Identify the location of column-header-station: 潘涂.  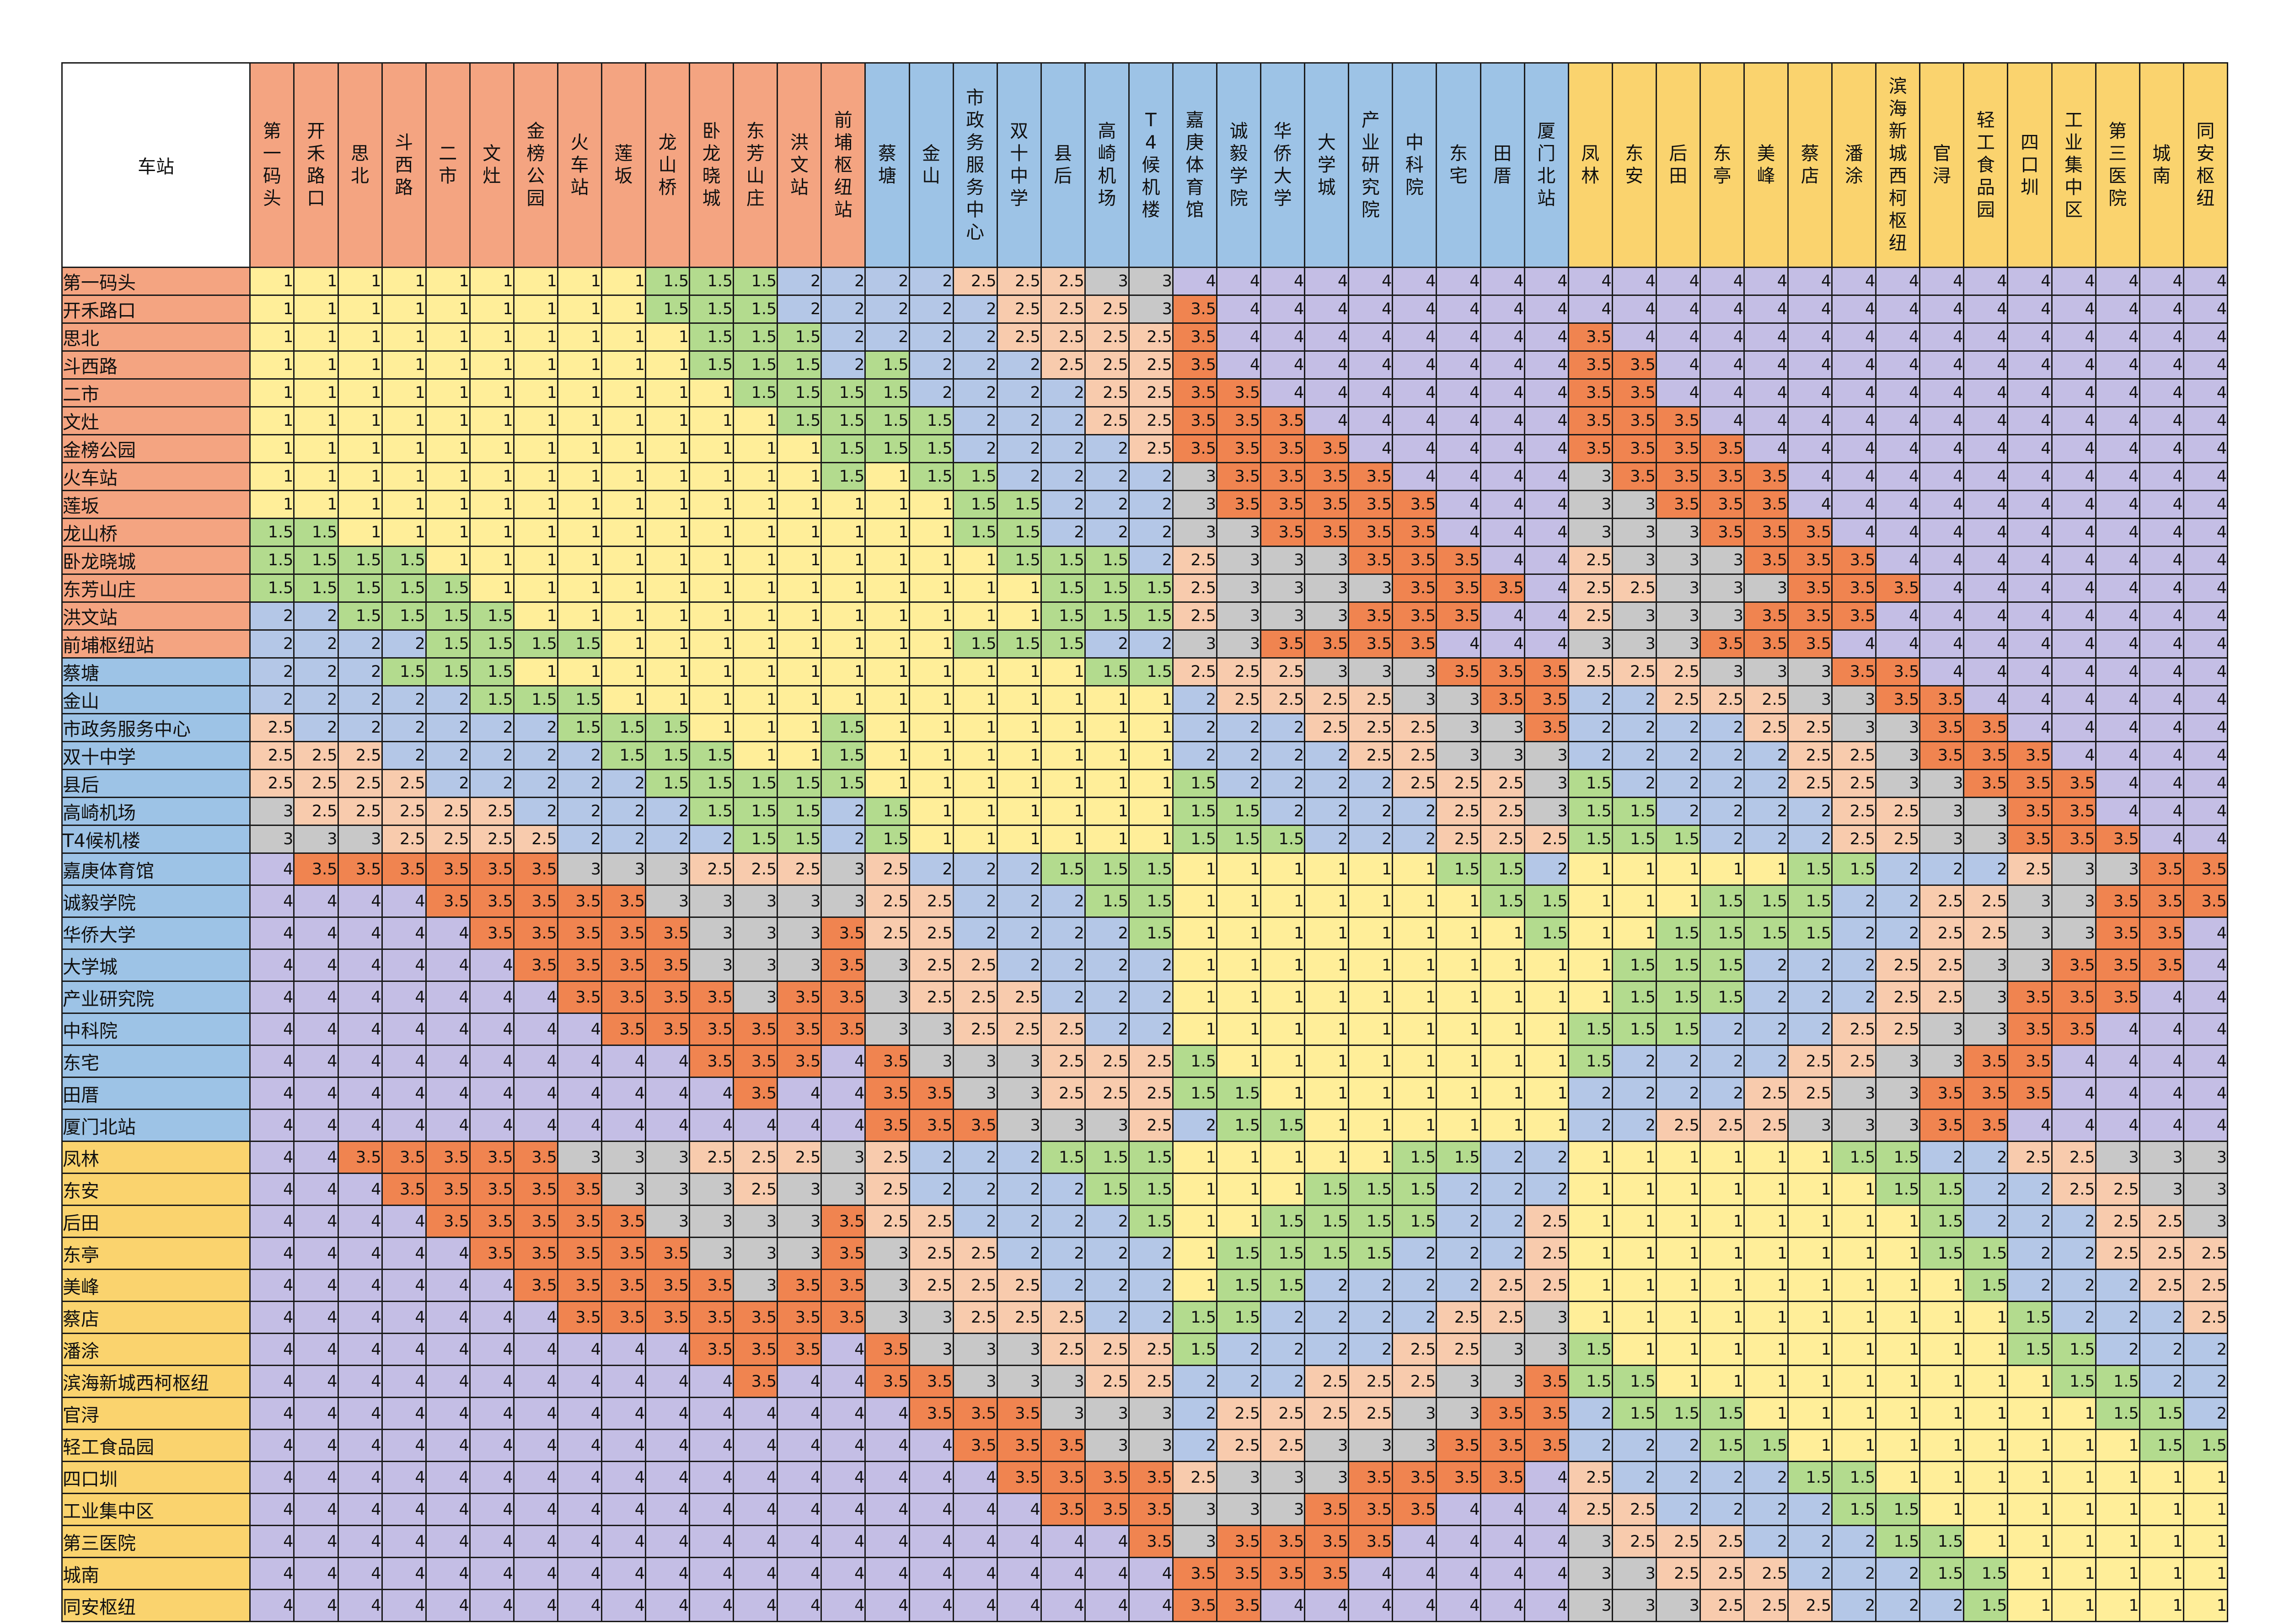
(1854, 165).